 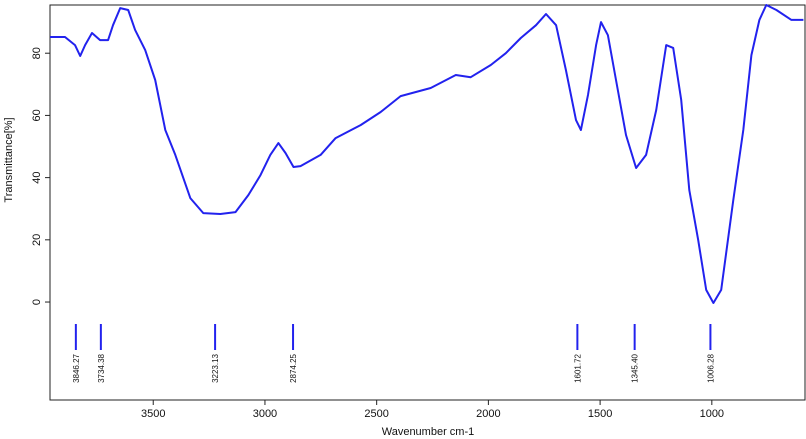 What do you see at coordinates (37, 302) in the screenshot?
I see `y-tick-label: 0` at bounding box center [37, 302].